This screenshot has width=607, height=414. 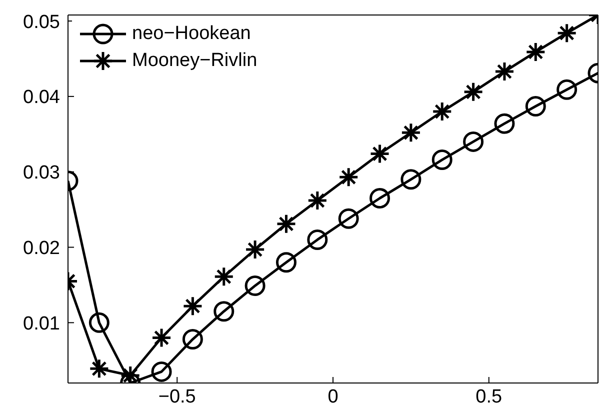 I want to click on x-tick-label: 0.5, so click(x=489, y=397).